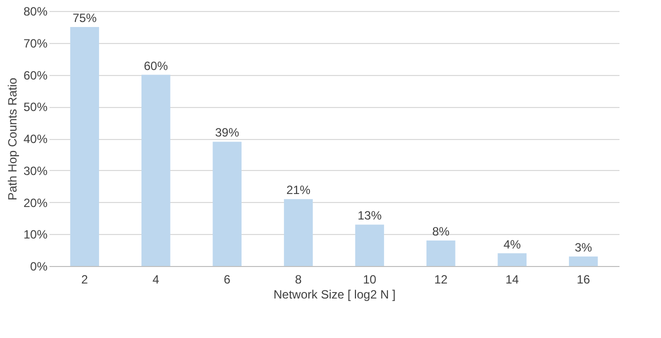 The height and width of the screenshot is (338, 661). I want to click on x-axis-title: Network Size [ log2 N ], so click(334, 295).